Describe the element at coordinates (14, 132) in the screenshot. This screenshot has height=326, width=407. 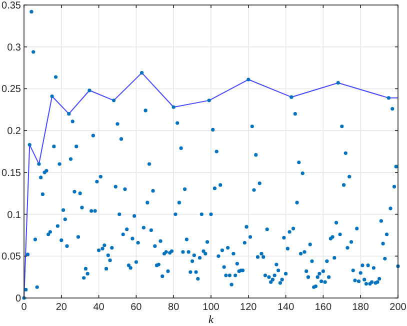
I see `y-tick-label: 0.2` at that location.